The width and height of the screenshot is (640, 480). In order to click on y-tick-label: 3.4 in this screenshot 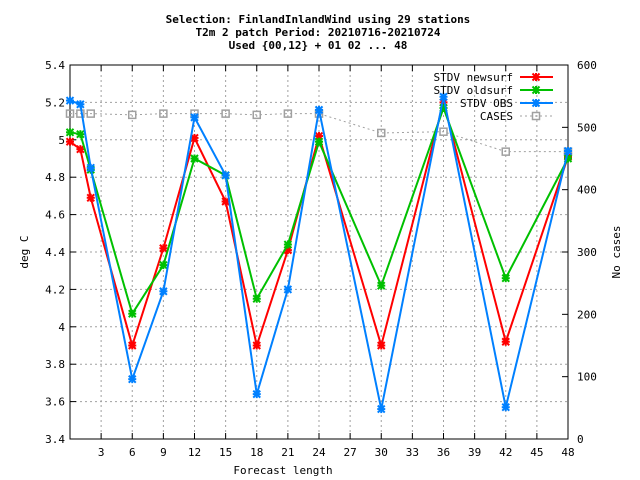, I will do `click(55, 439)`.